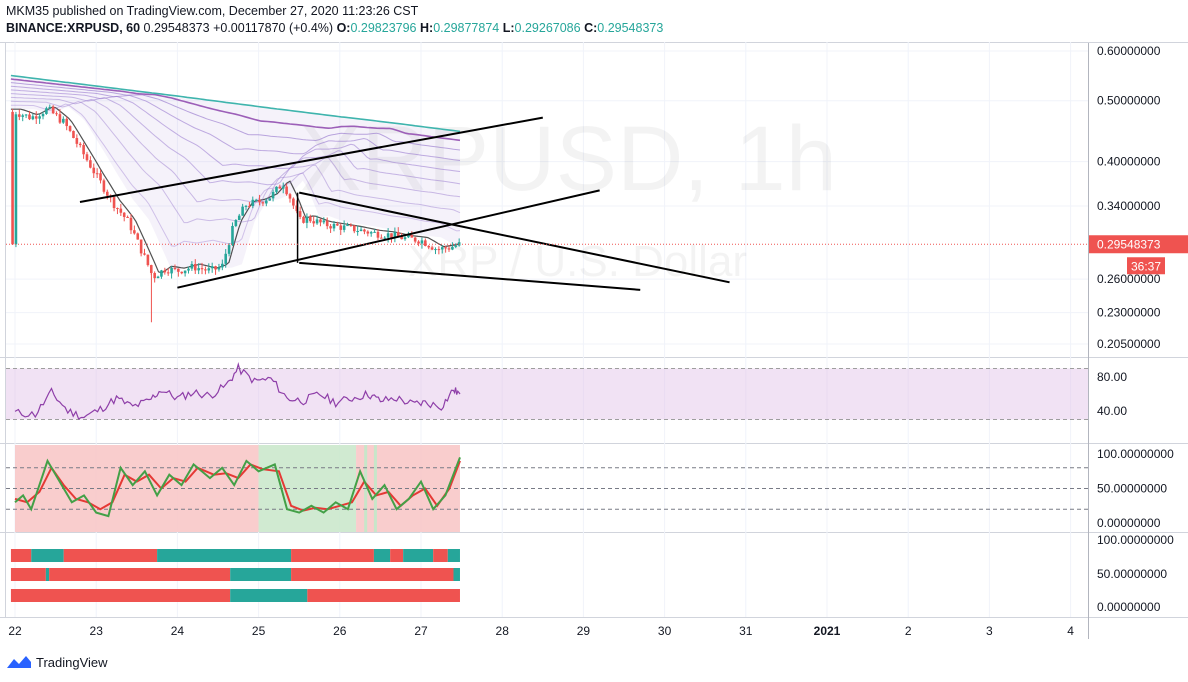 Image resolution: width=1188 pixels, height=682 pixels. I want to click on bars-tick-label: 100.00000000, so click(1135, 540).